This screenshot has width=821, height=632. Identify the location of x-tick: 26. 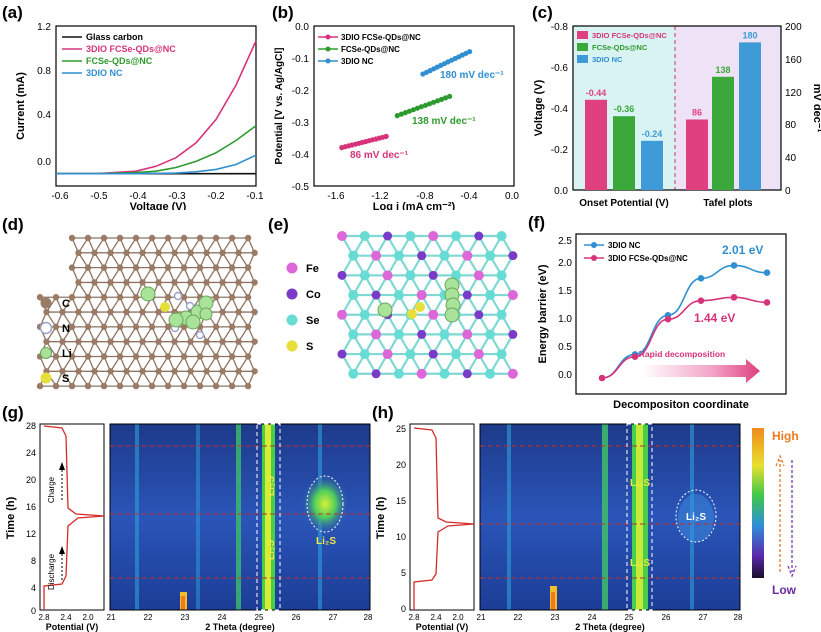
(666, 617).